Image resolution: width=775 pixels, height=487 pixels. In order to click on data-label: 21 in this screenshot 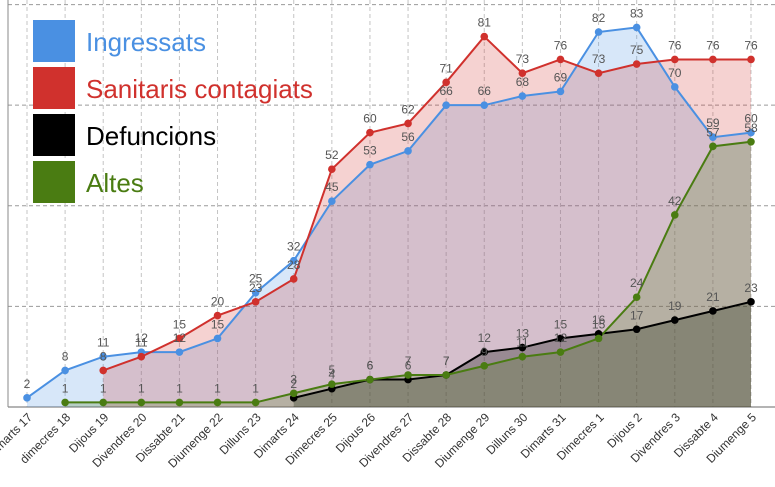, I will do `click(713, 297)`.